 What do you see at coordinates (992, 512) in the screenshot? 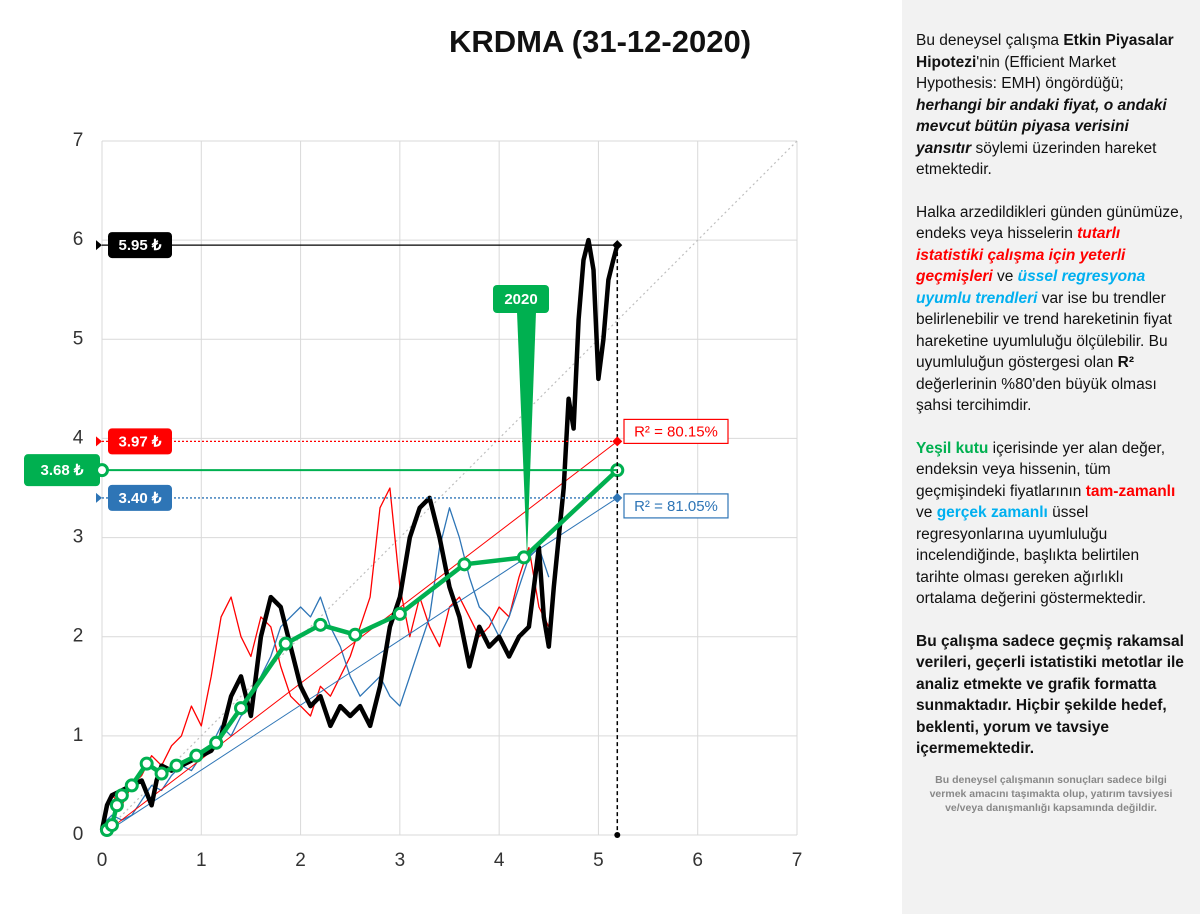
I see `text-segment: gerçek zamanlı` at bounding box center [992, 512].